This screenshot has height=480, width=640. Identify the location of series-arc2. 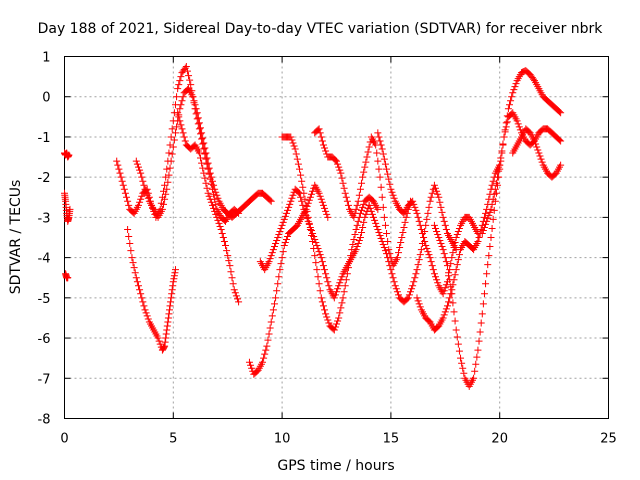
(67, 207).